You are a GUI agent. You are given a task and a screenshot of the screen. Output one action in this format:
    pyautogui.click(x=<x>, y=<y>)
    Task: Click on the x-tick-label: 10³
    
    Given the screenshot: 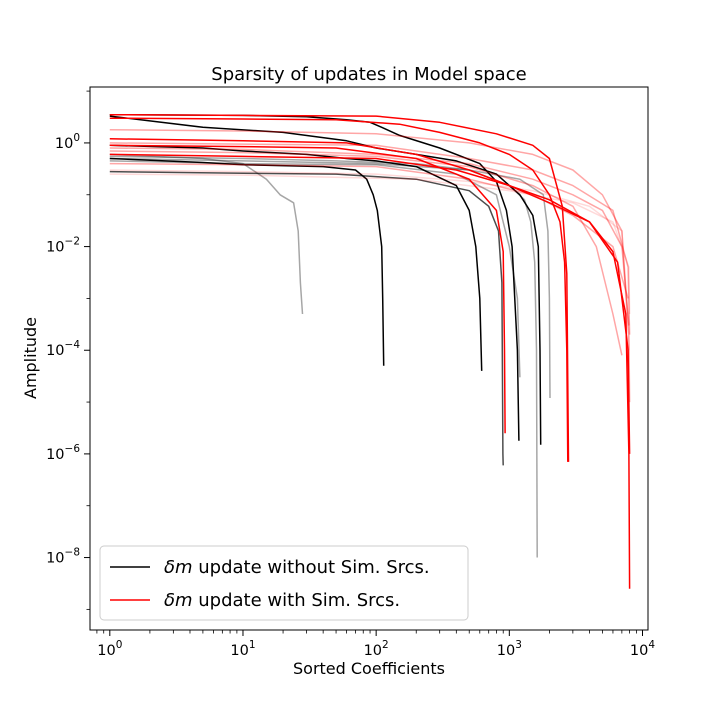 What is the action you would take?
    pyautogui.click(x=509, y=649)
    